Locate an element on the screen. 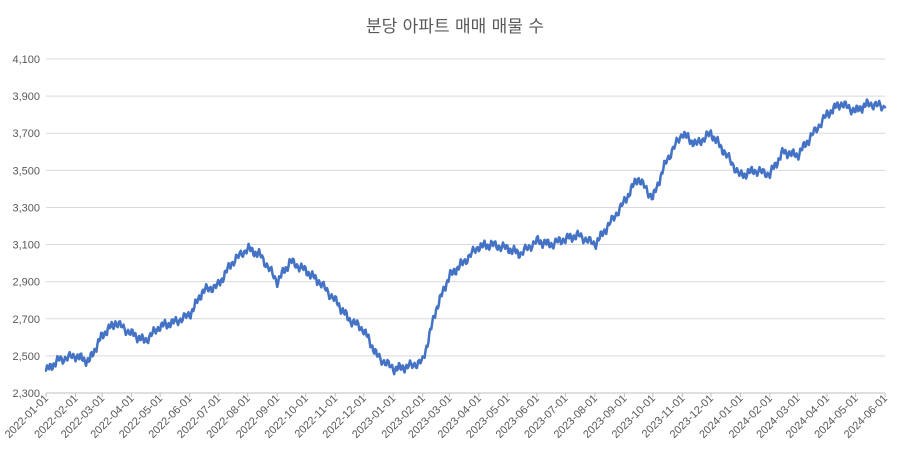 Image resolution: width=911 pixels, height=460 pixels. y-tick-label: 3,100 is located at coordinates (26, 246).